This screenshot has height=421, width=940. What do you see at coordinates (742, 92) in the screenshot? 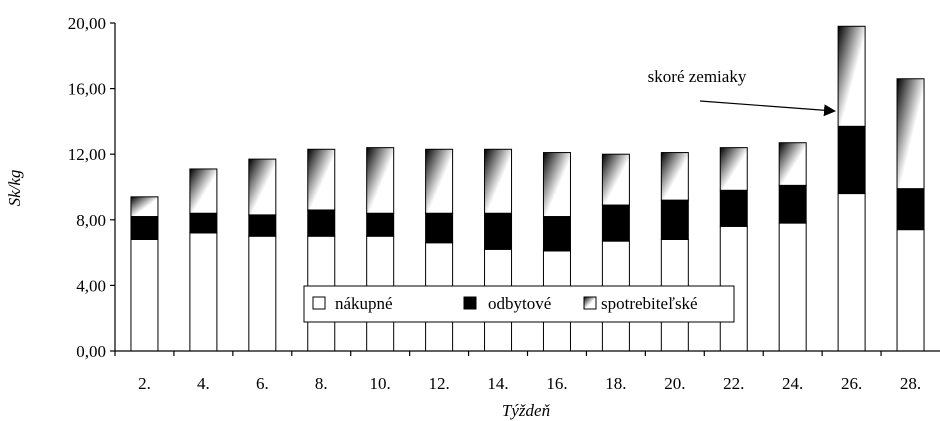
I see `annotation: skoré zemiaky` at bounding box center [742, 92].